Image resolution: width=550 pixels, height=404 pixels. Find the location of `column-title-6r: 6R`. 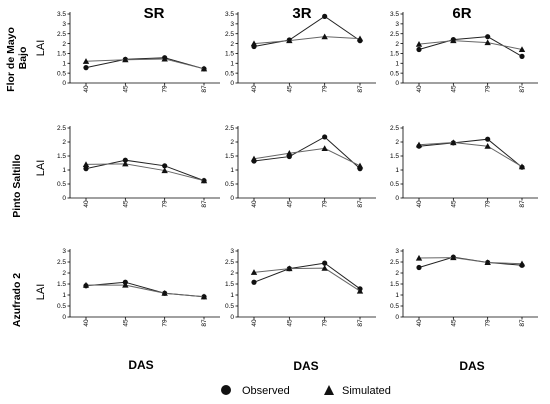

column-title-6r: 6R is located at coordinates (461, 13).